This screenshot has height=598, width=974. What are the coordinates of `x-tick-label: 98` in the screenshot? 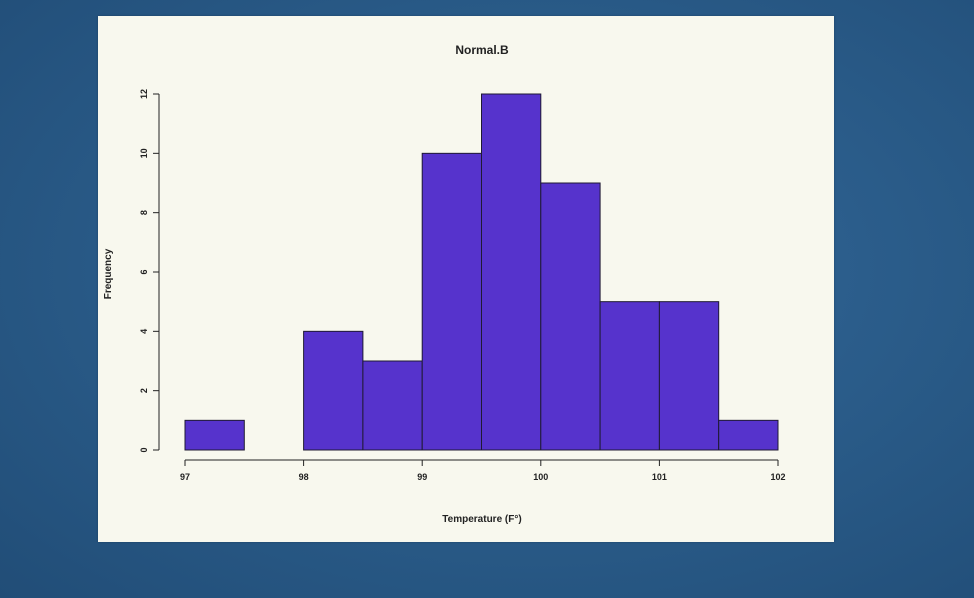 It's located at (304, 477).